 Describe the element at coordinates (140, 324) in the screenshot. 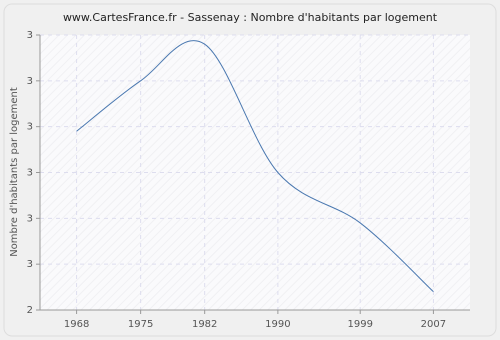

I see `x-tick-label: 1975` at that location.